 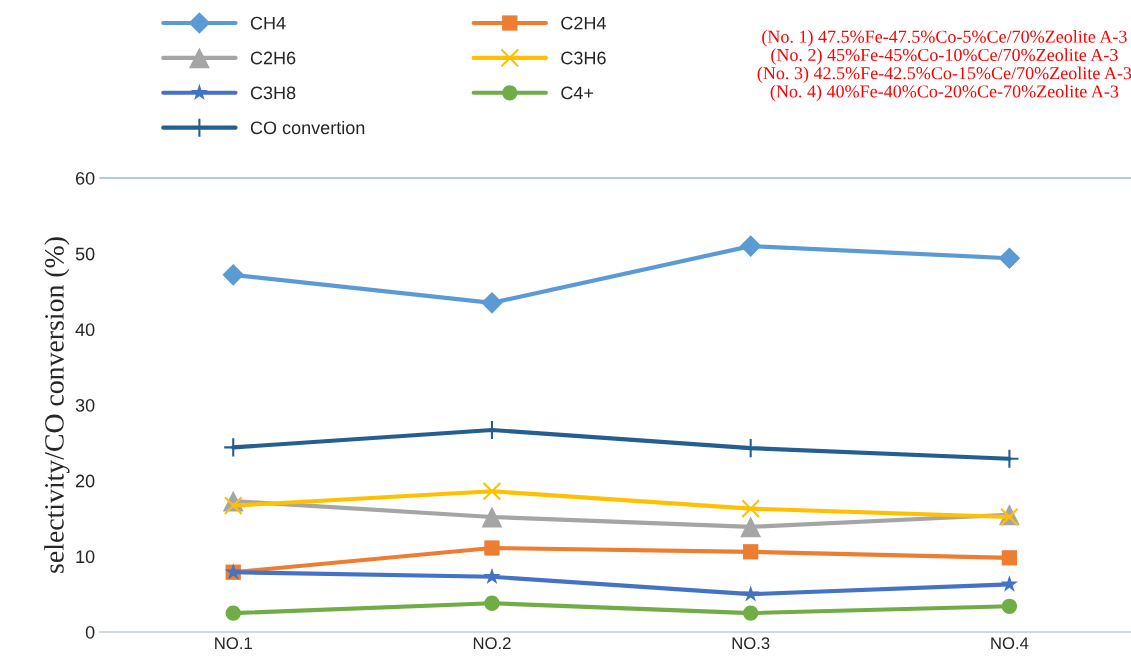 What do you see at coordinates (751, 643) in the screenshot?
I see `x-tick-label: NO.3` at bounding box center [751, 643].